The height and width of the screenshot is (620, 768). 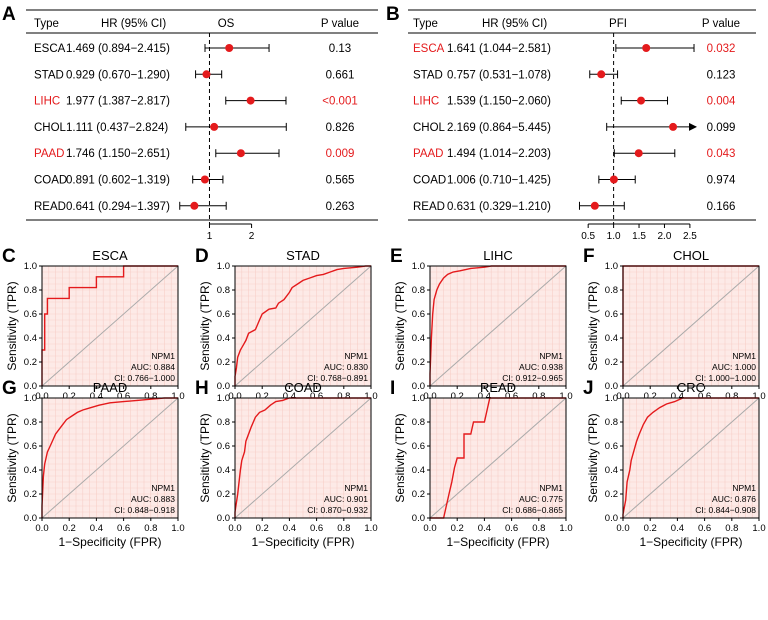 What do you see at coordinates (144, 378) in the screenshot?
I see `ci-label: CI: 0.766−1.000` at bounding box center [144, 378].